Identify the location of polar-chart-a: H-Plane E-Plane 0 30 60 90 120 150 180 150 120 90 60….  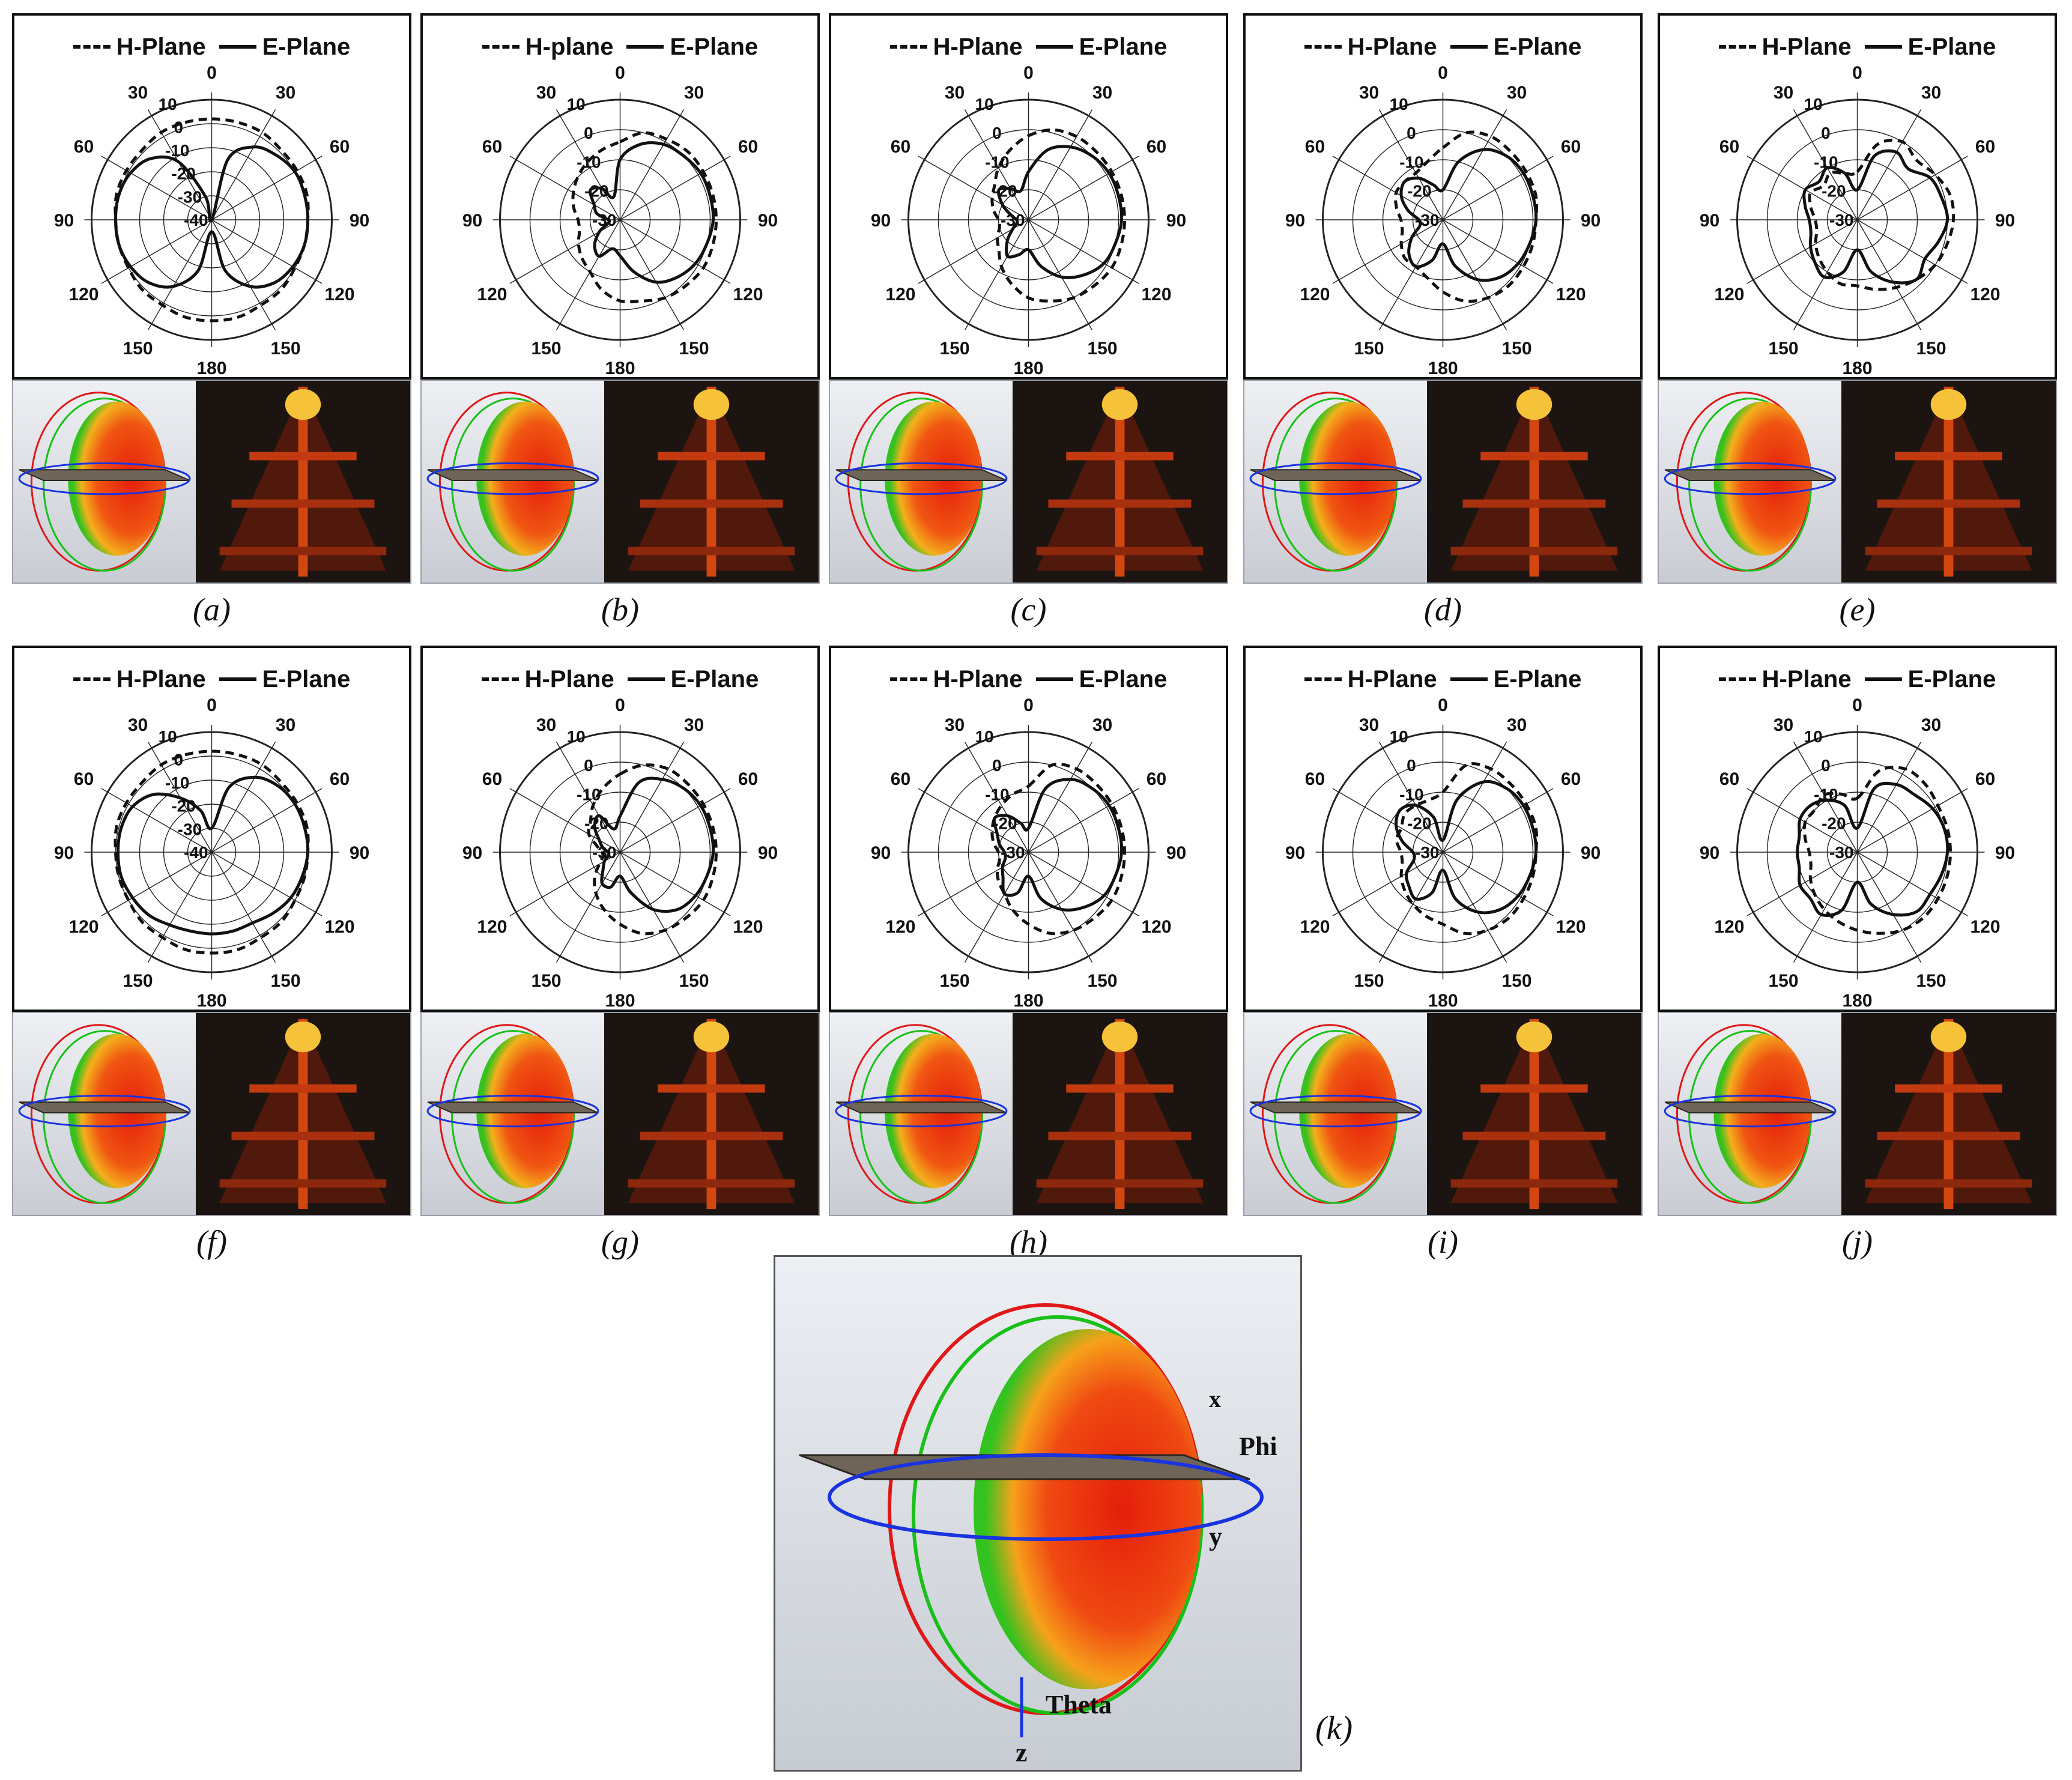
(211, 196).